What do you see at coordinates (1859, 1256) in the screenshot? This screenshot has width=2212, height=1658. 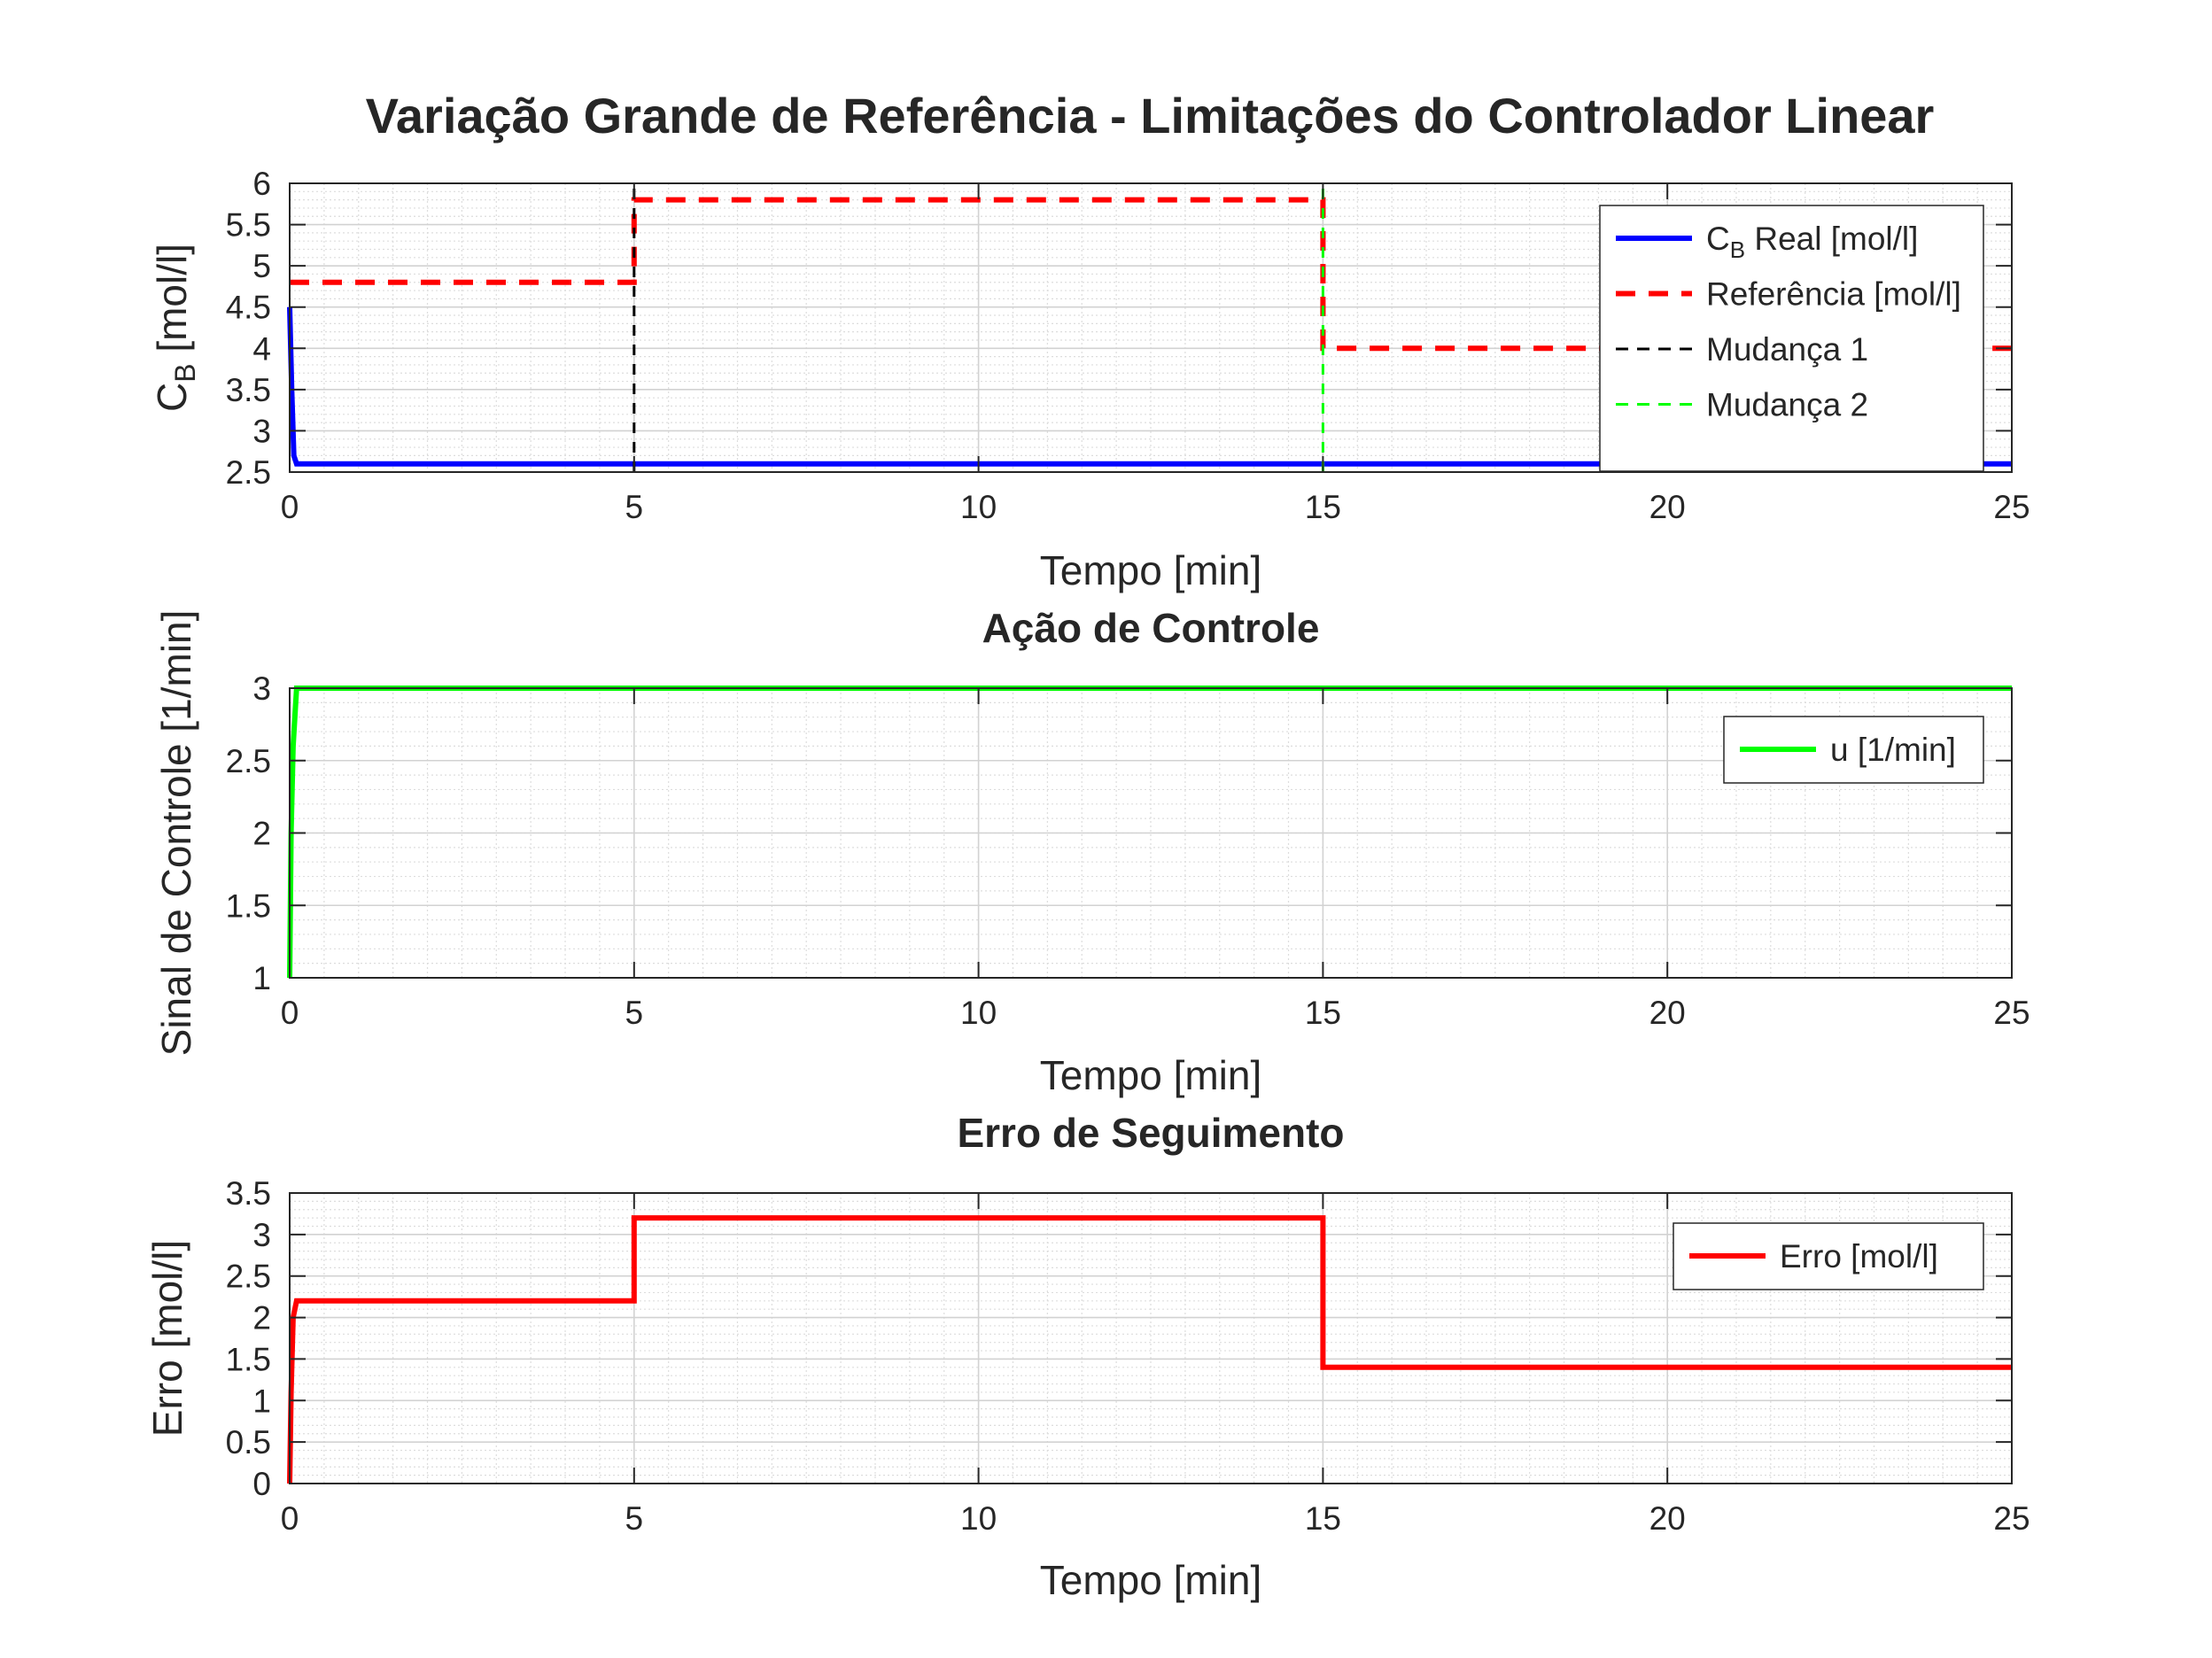 I see `legend-label-1: Erro [mol/l]` at bounding box center [1859, 1256].